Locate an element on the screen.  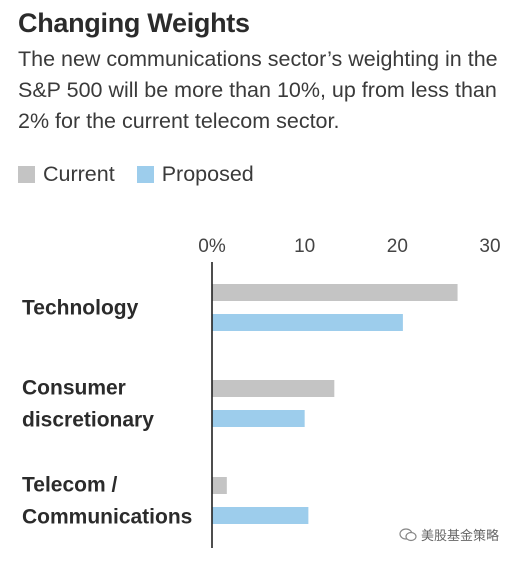
x-tick-label: 10 is located at coordinates (304, 246).